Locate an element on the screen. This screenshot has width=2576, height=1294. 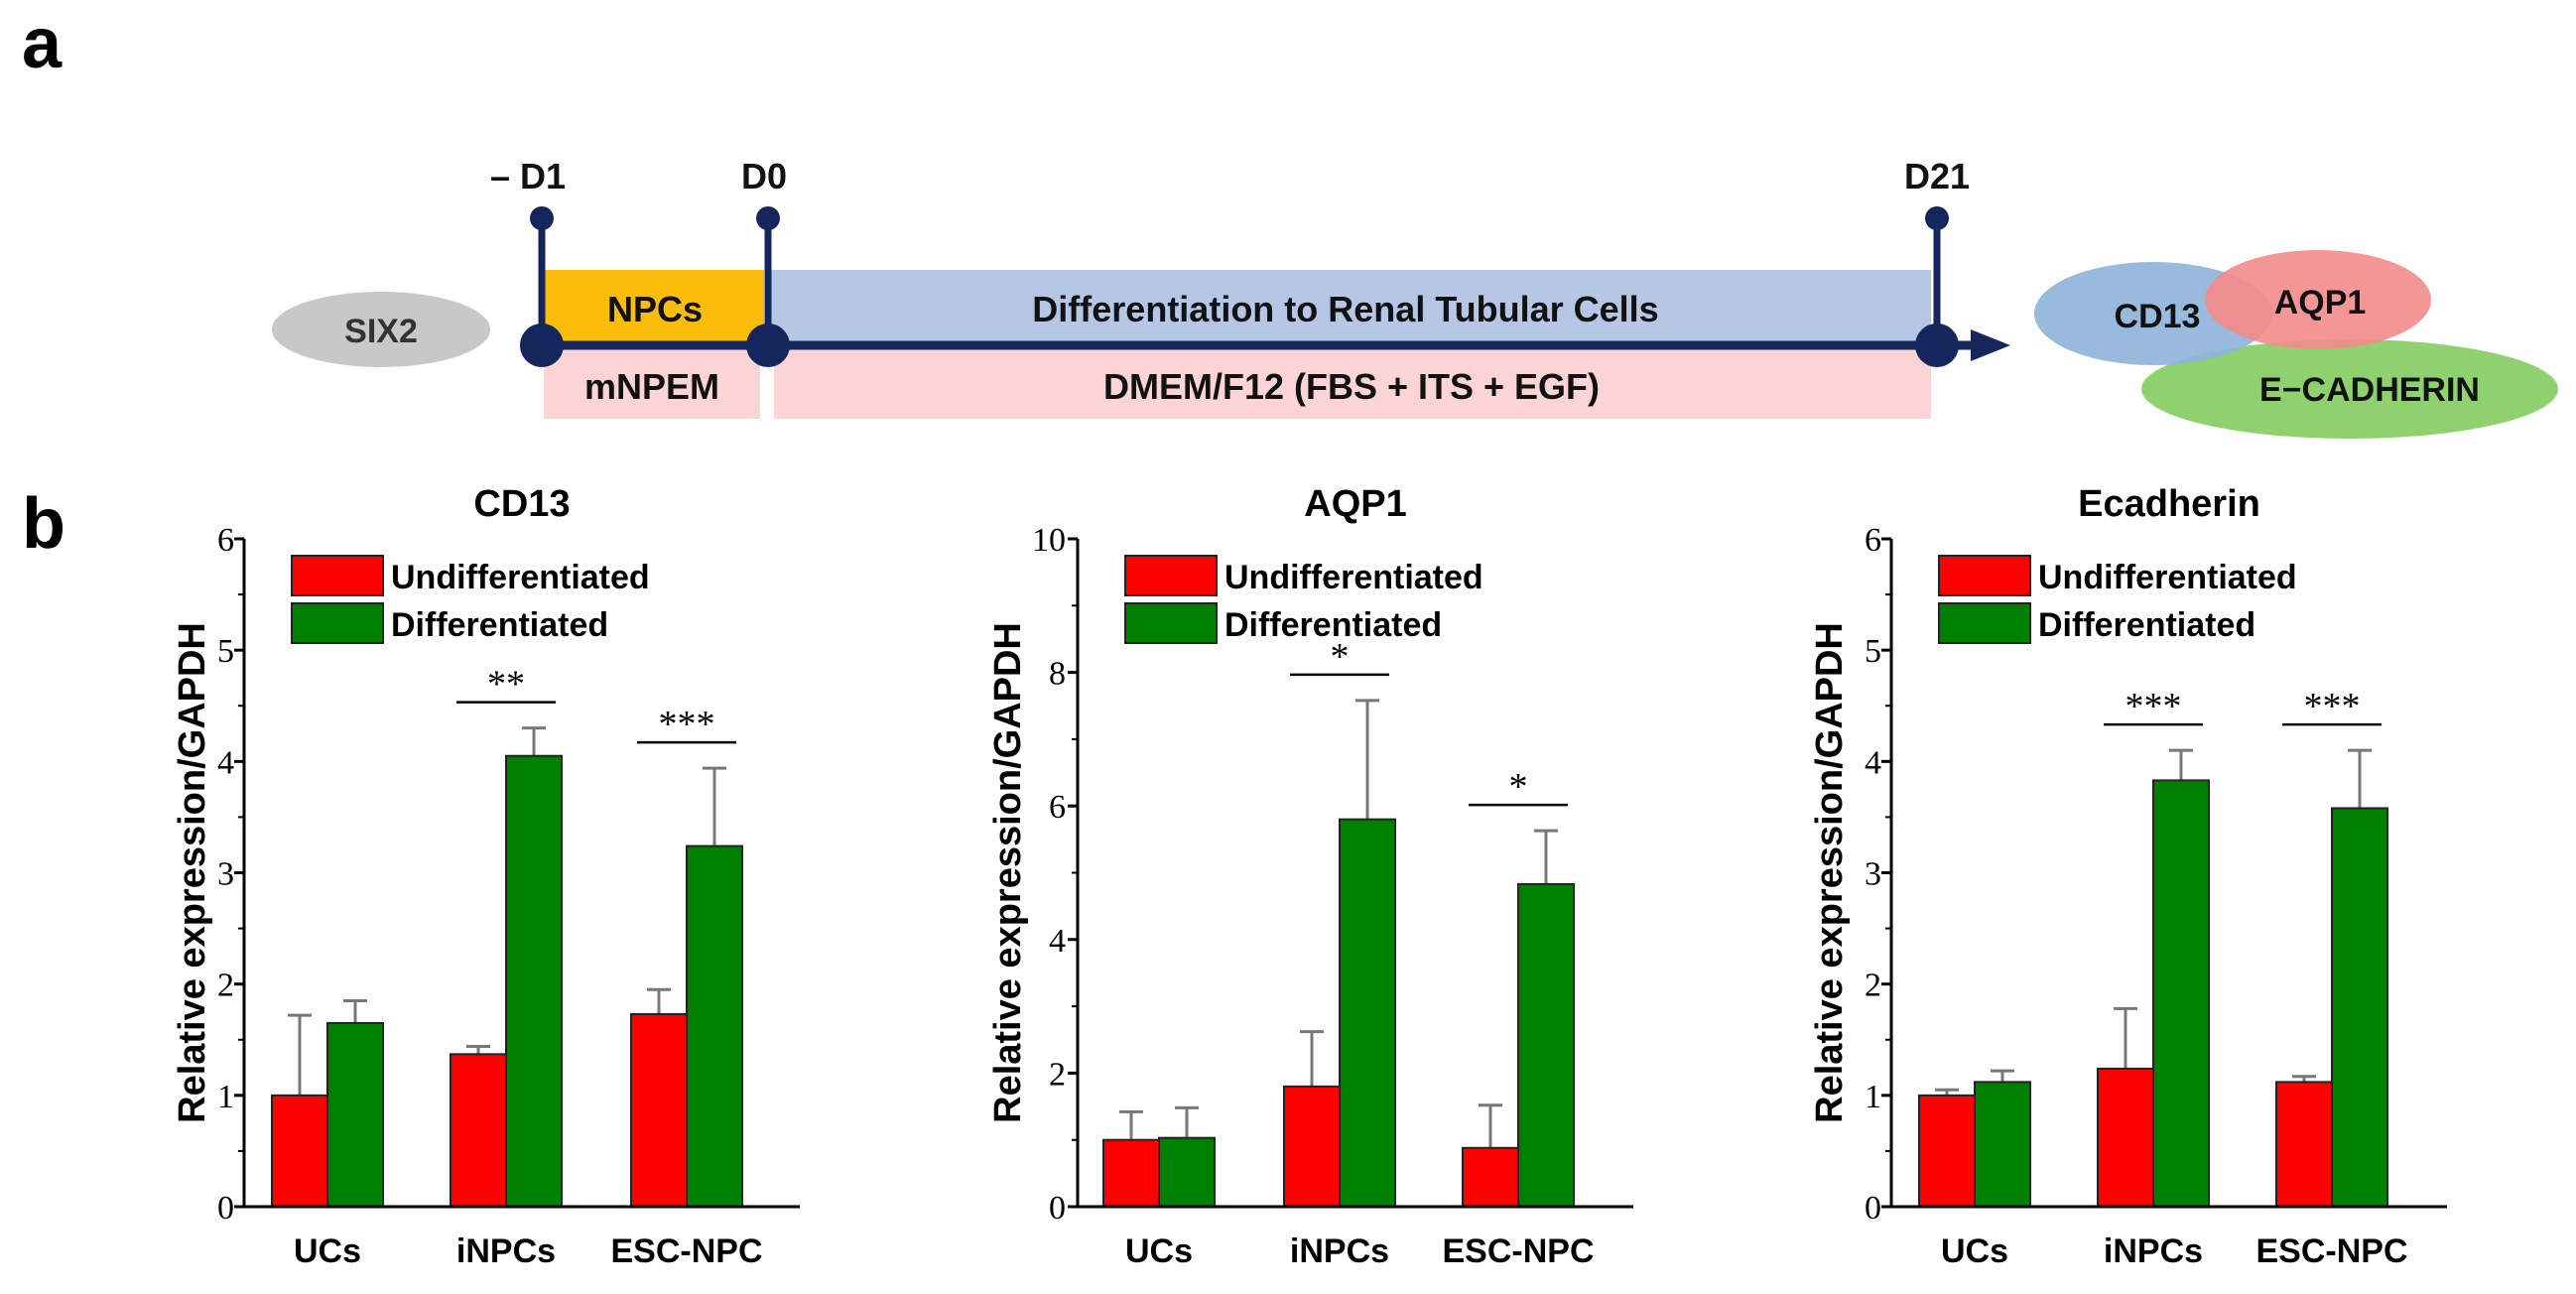
dmem-media-box is located at coordinates (1353, 383).